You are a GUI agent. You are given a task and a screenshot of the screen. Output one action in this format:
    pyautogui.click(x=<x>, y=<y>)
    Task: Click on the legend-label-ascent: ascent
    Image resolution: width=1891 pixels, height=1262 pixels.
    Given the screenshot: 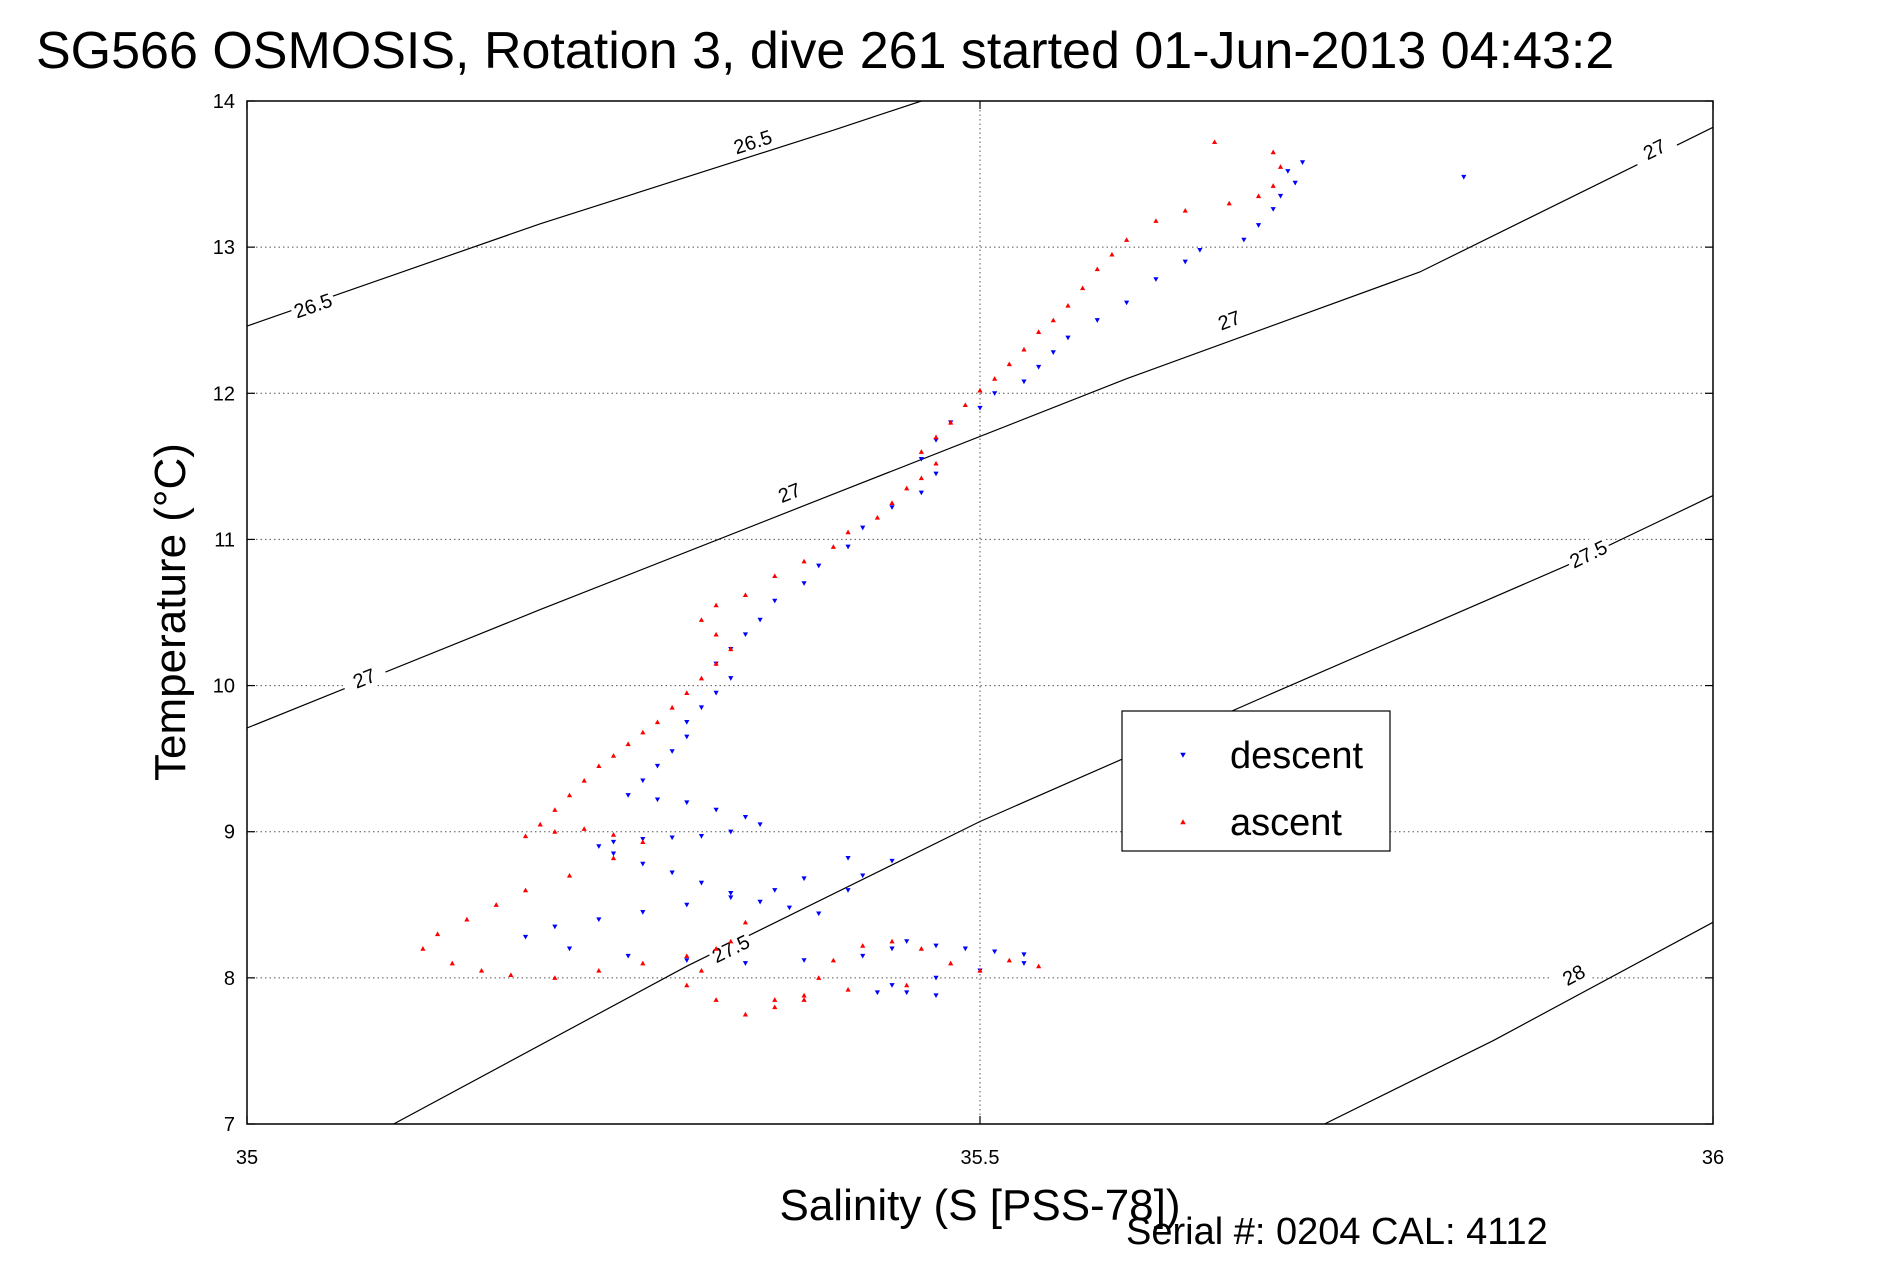 What is the action you would take?
    pyautogui.click(x=1286, y=823)
    